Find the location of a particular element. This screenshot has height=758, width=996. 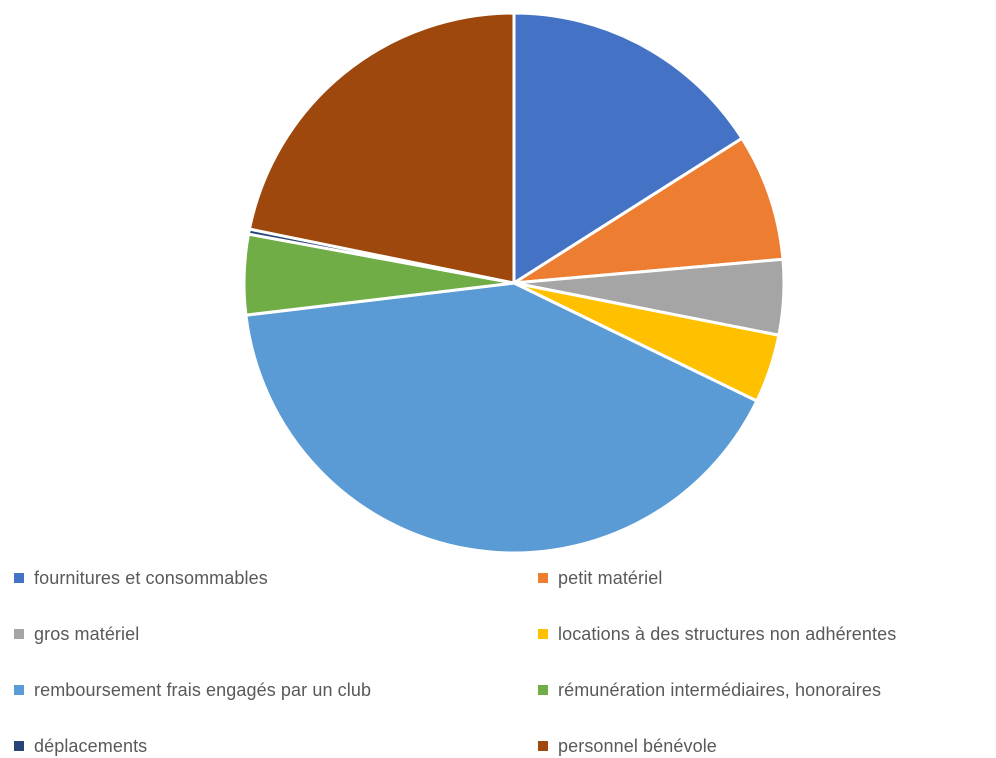

legend-label-fournitures: fournitures et consommables is located at coordinates (151, 577).